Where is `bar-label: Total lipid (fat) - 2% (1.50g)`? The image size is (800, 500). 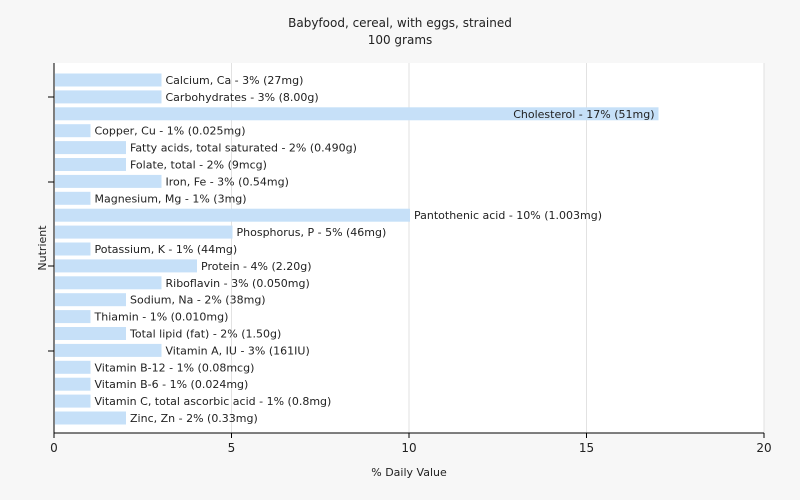 bar-label: Total lipid (fat) - 2% (1.50g) is located at coordinates (205, 334).